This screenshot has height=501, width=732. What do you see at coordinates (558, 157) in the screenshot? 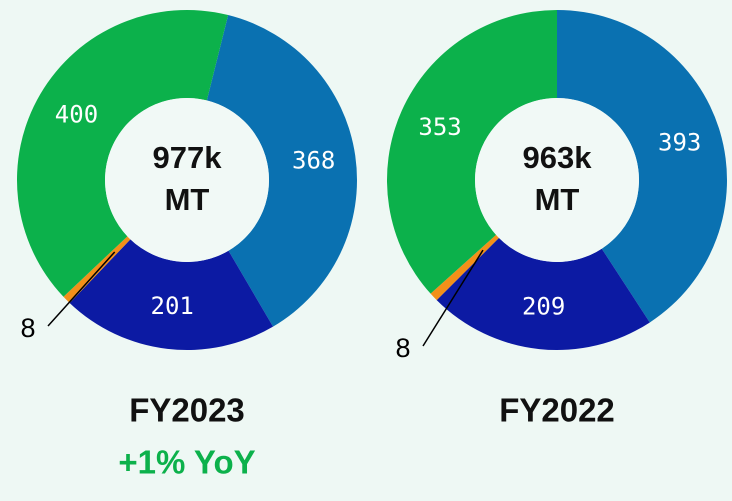
I see `center-label: 963k` at bounding box center [558, 157].